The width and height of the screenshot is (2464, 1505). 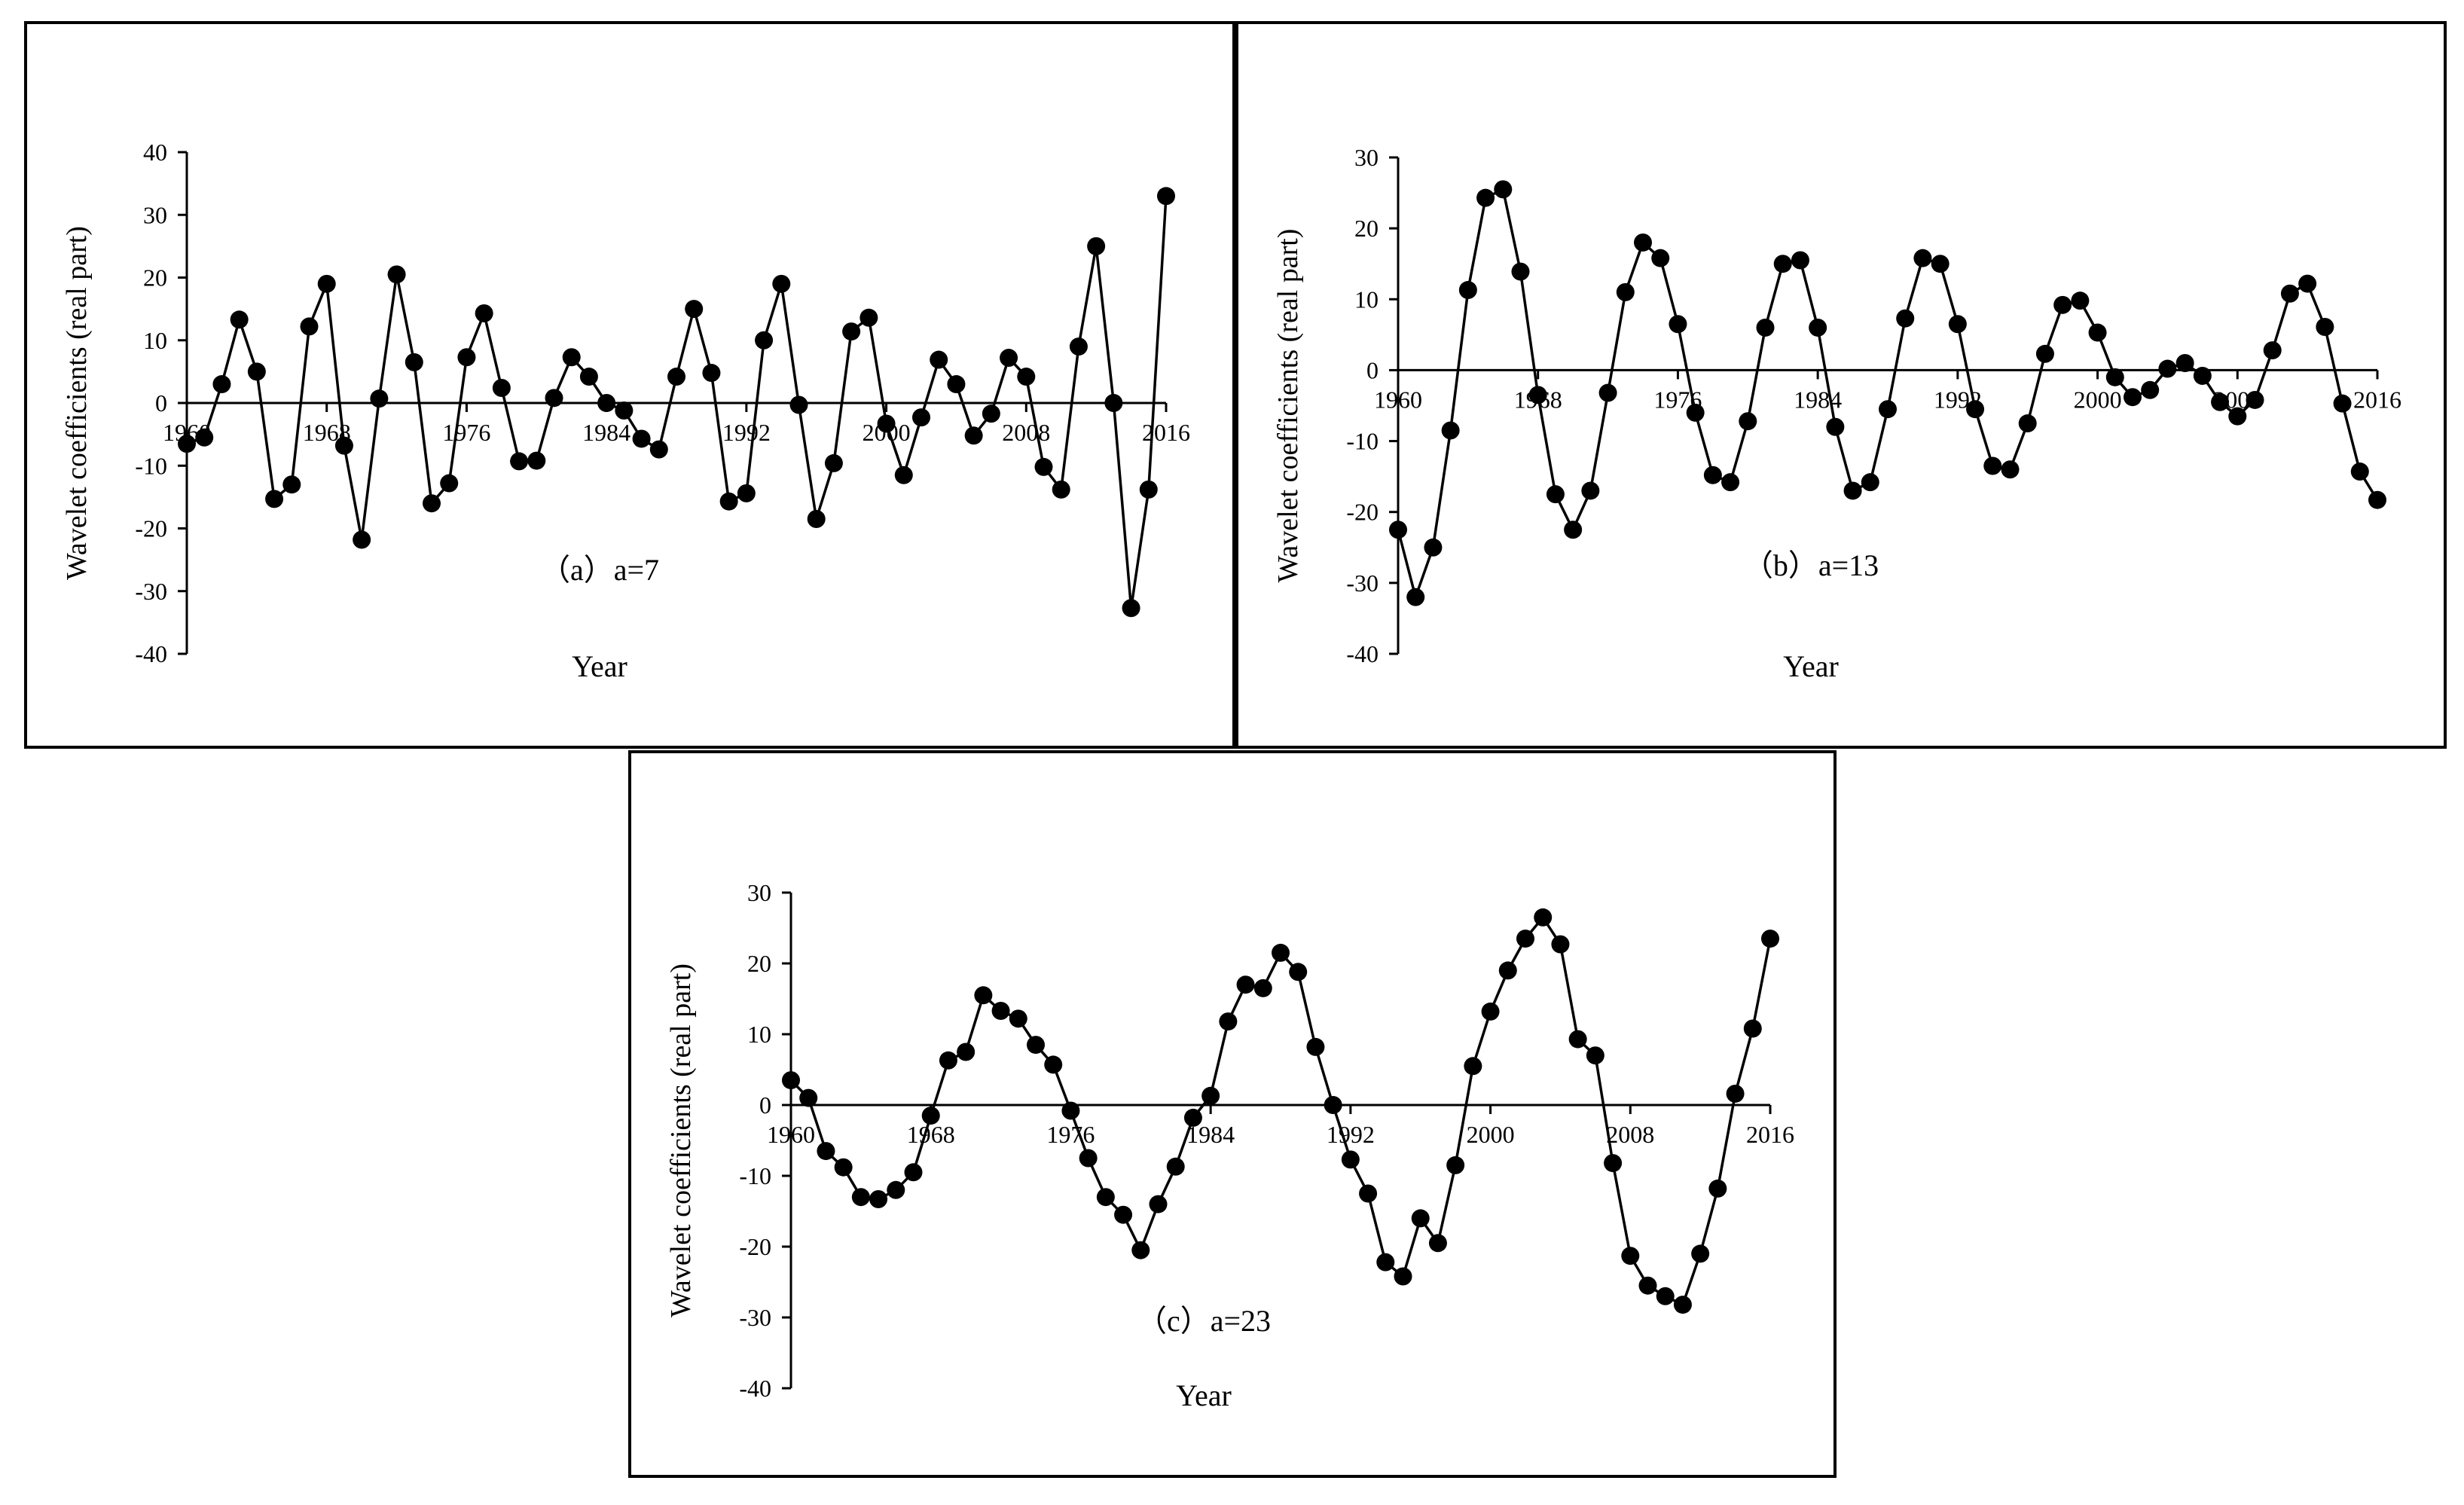 What do you see at coordinates (2098, 399) in the screenshot?
I see `x-tick-label: 2000` at bounding box center [2098, 399].